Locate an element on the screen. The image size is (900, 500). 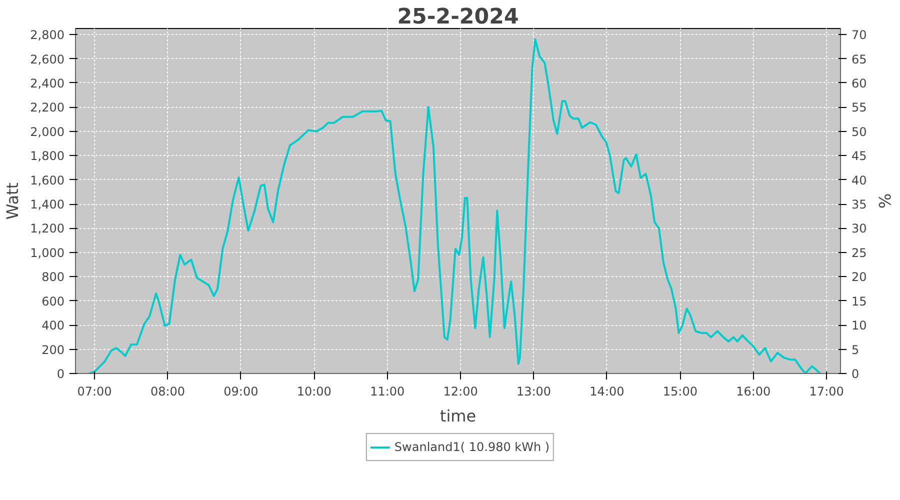
y-tick-label: 1,000 is located at coordinates (47, 253).